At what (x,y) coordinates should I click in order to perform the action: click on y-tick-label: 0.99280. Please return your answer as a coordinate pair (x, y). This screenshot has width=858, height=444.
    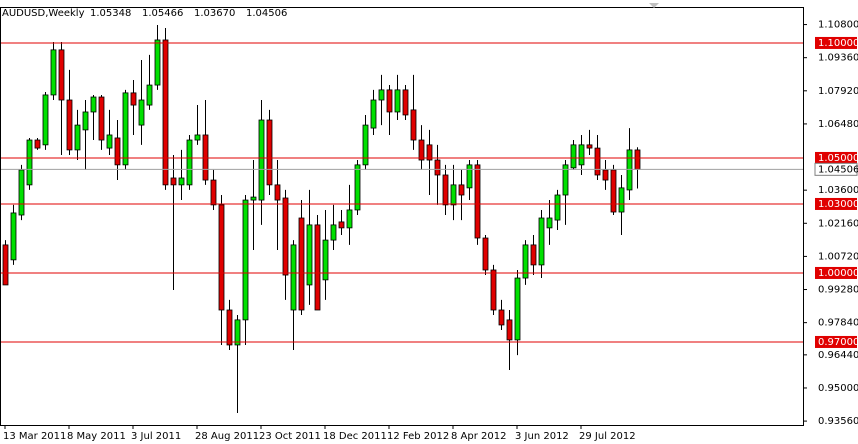
    Looking at the image, I should click on (838, 290).